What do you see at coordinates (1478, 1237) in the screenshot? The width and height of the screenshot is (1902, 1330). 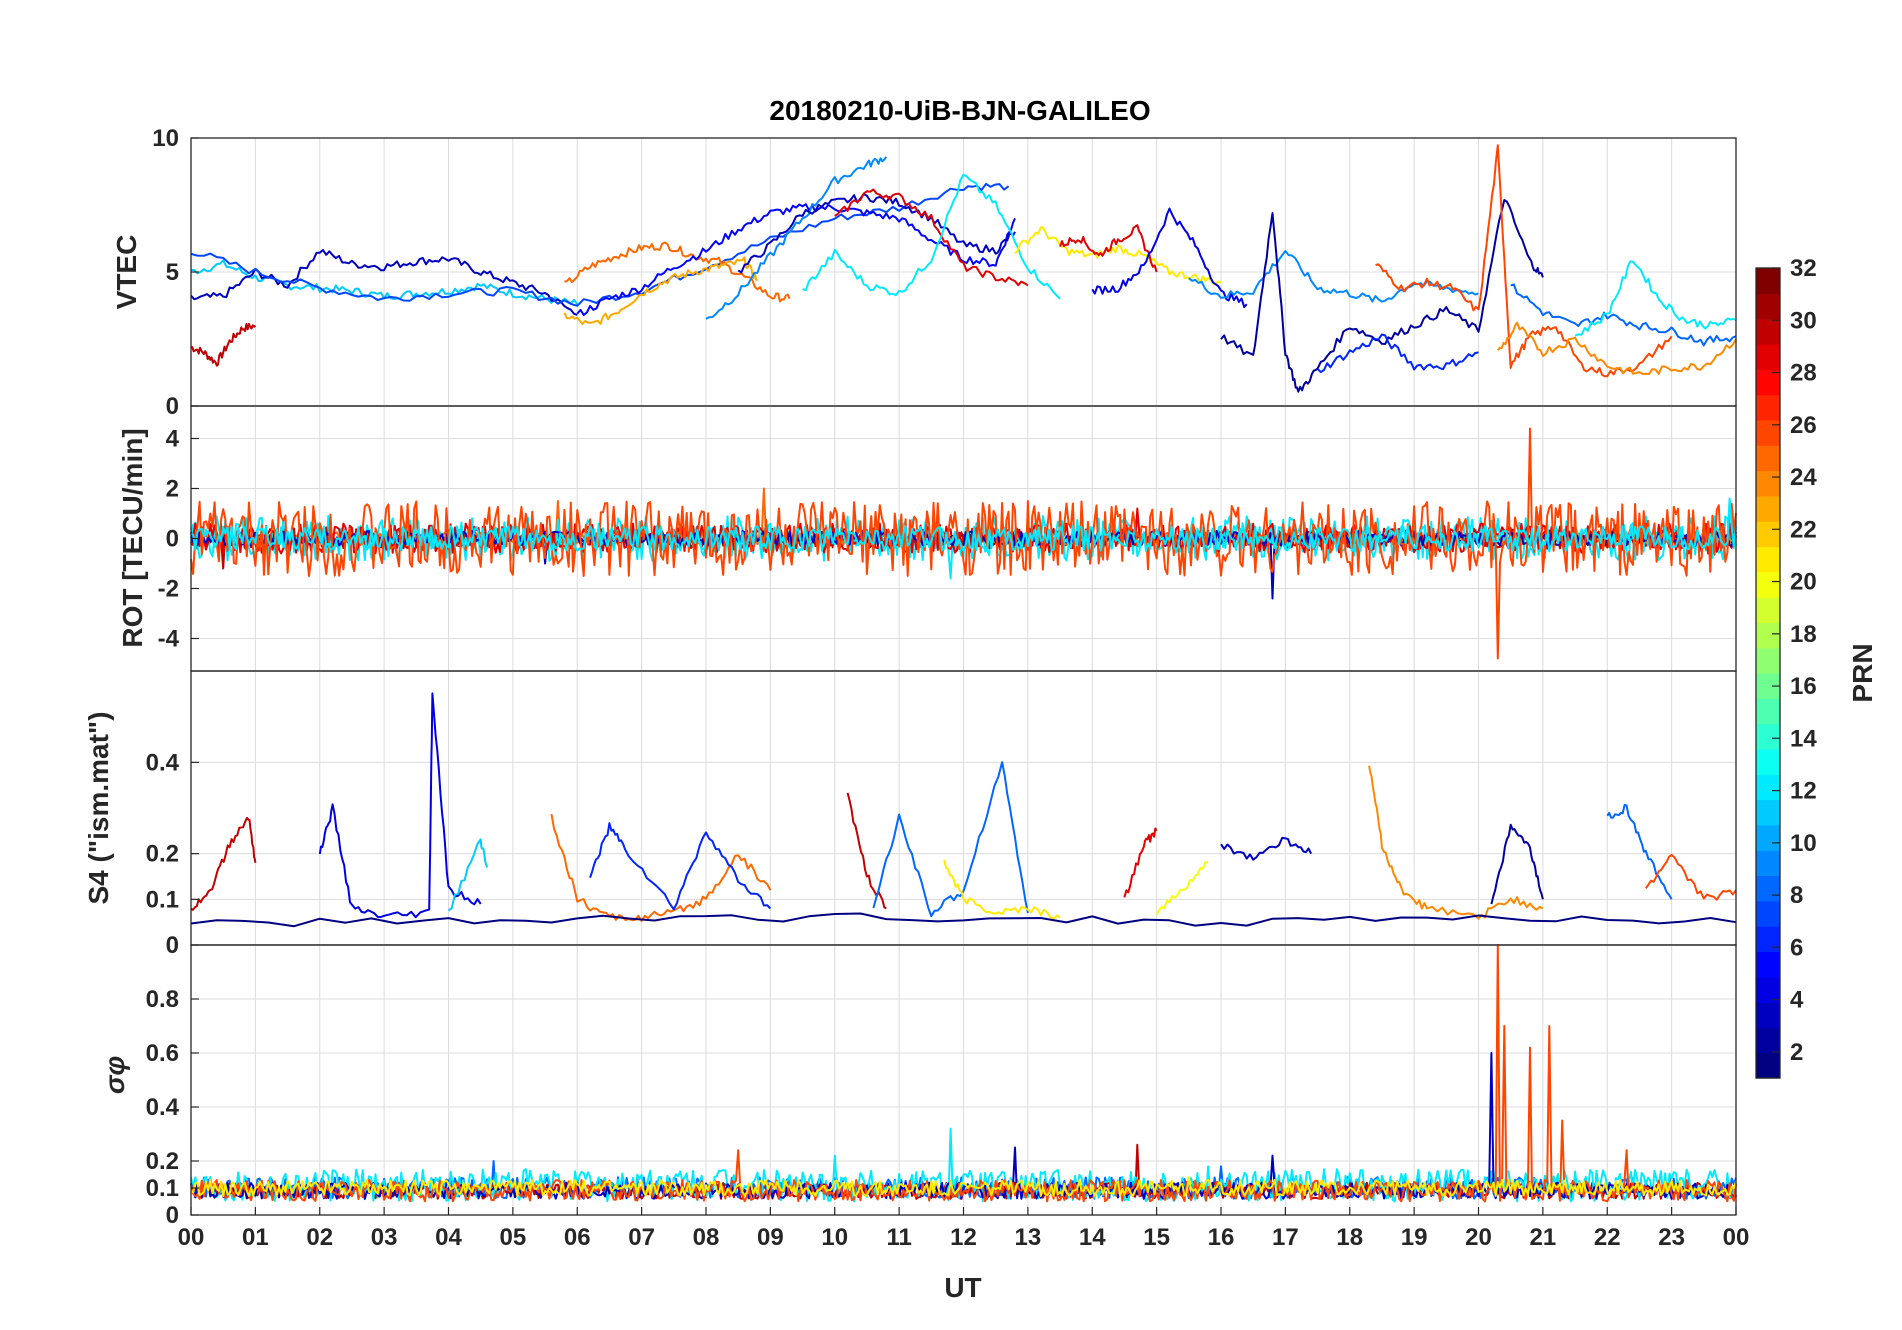 I see `x-tick-label: 20` at bounding box center [1478, 1237].